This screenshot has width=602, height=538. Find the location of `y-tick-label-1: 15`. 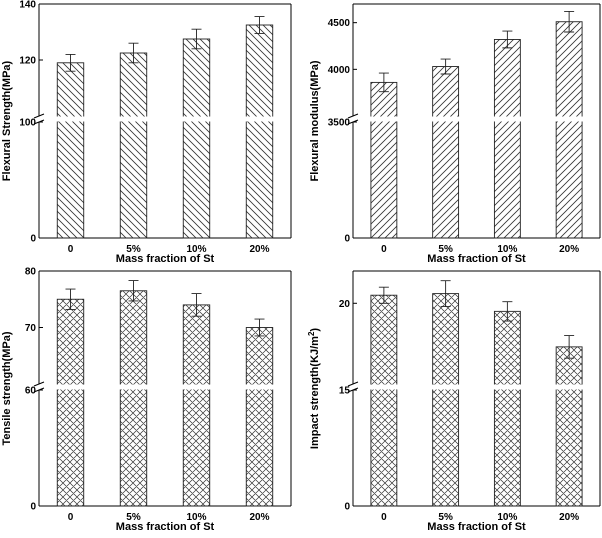

y-tick-label-1: 15 is located at coordinates (345, 391).